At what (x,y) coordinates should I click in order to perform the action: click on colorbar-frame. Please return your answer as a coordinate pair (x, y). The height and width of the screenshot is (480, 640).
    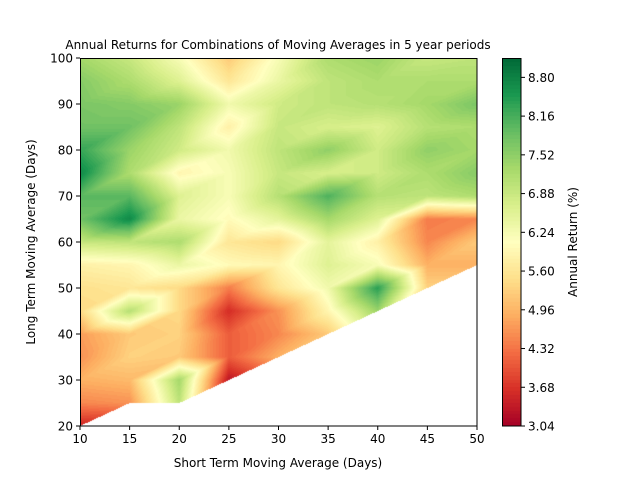
    Looking at the image, I should click on (512, 242).